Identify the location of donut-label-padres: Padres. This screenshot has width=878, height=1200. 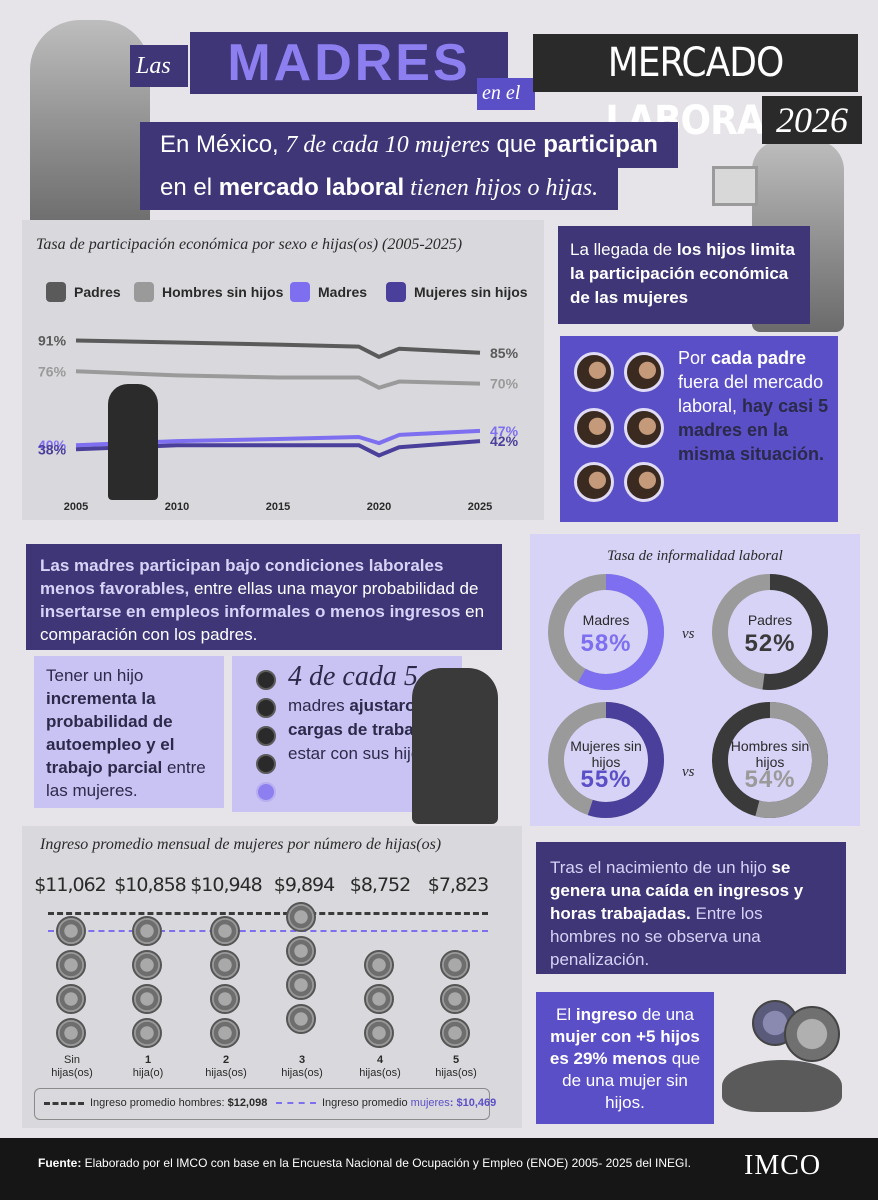
(770, 620).